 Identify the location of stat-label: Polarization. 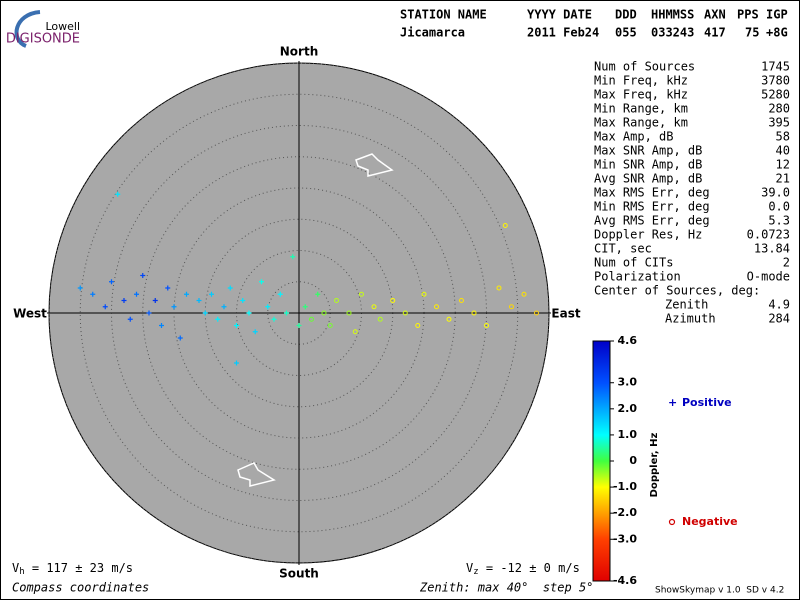
(637, 277).